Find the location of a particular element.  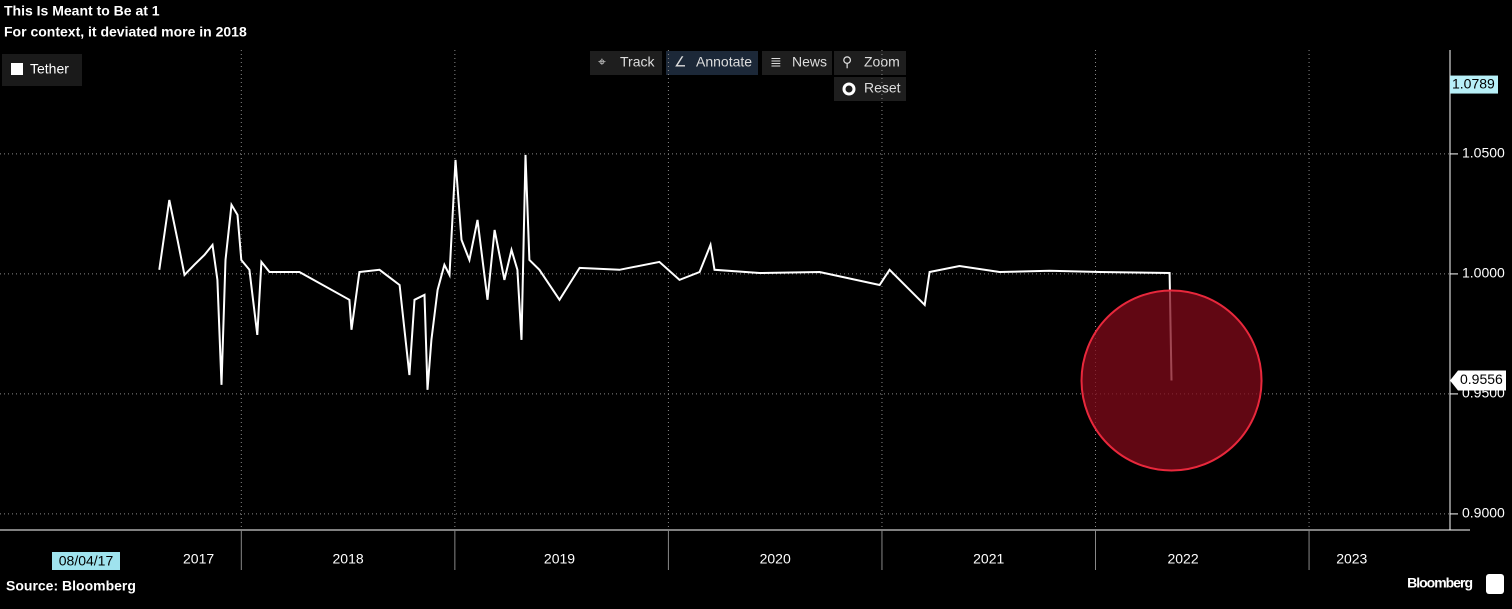

annotation-circle is located at coordinates (1171, 380).